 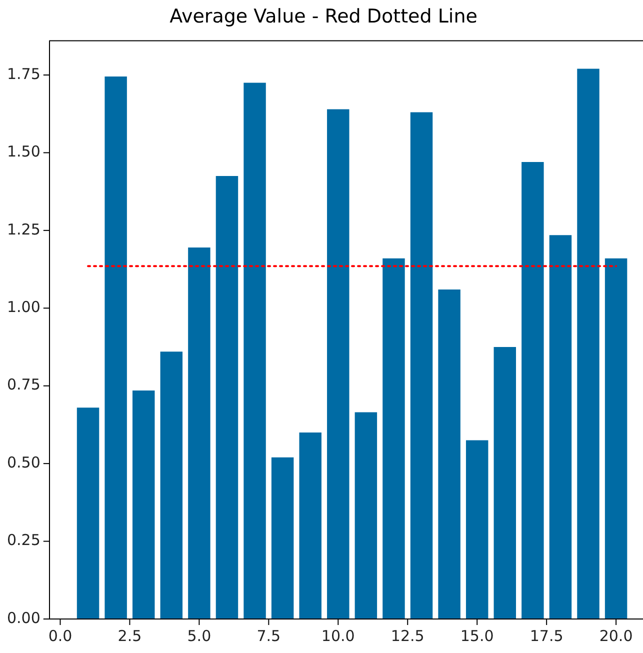 I want to click on y-tick-label: 1.00, so click(x=23, y=307).